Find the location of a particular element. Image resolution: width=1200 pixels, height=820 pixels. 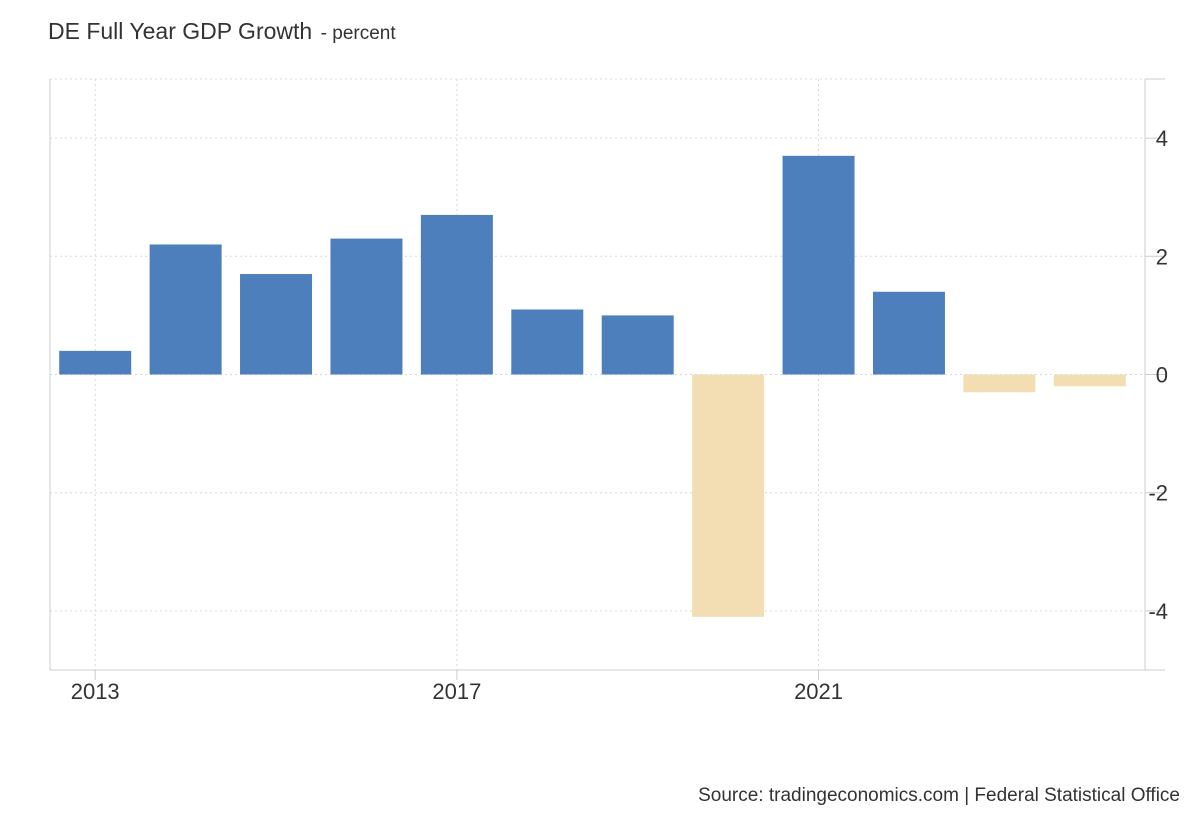

bar-2014 is located at coordinates (185, 309).